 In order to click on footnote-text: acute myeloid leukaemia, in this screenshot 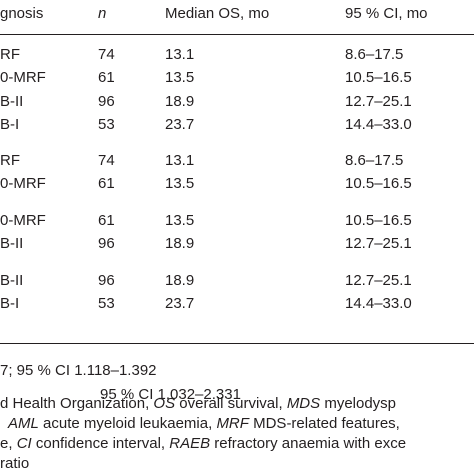, I will do `click(127, 423)`.